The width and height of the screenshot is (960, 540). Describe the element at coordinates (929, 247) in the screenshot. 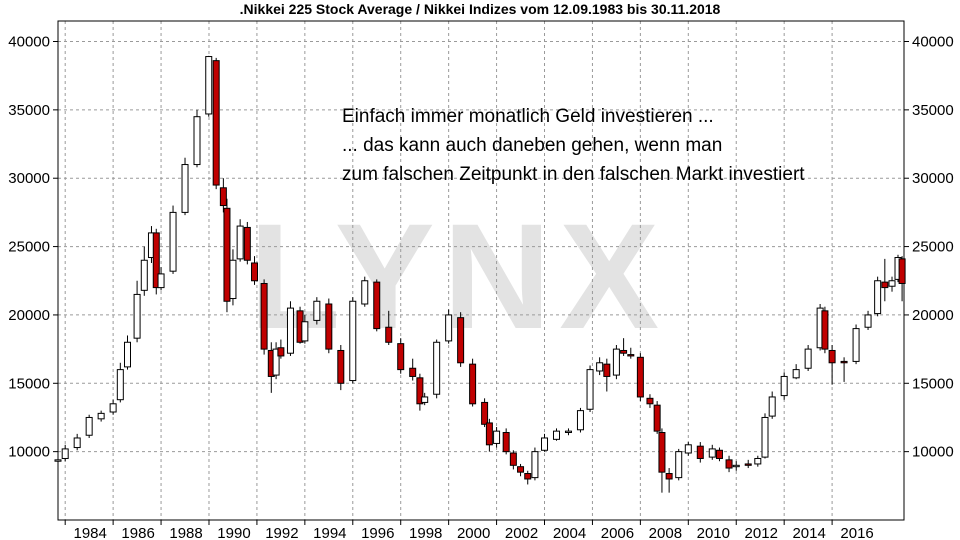

I see `y-axis-right: 10000 15000 20000 25000 30000 35000 40000` at that location.